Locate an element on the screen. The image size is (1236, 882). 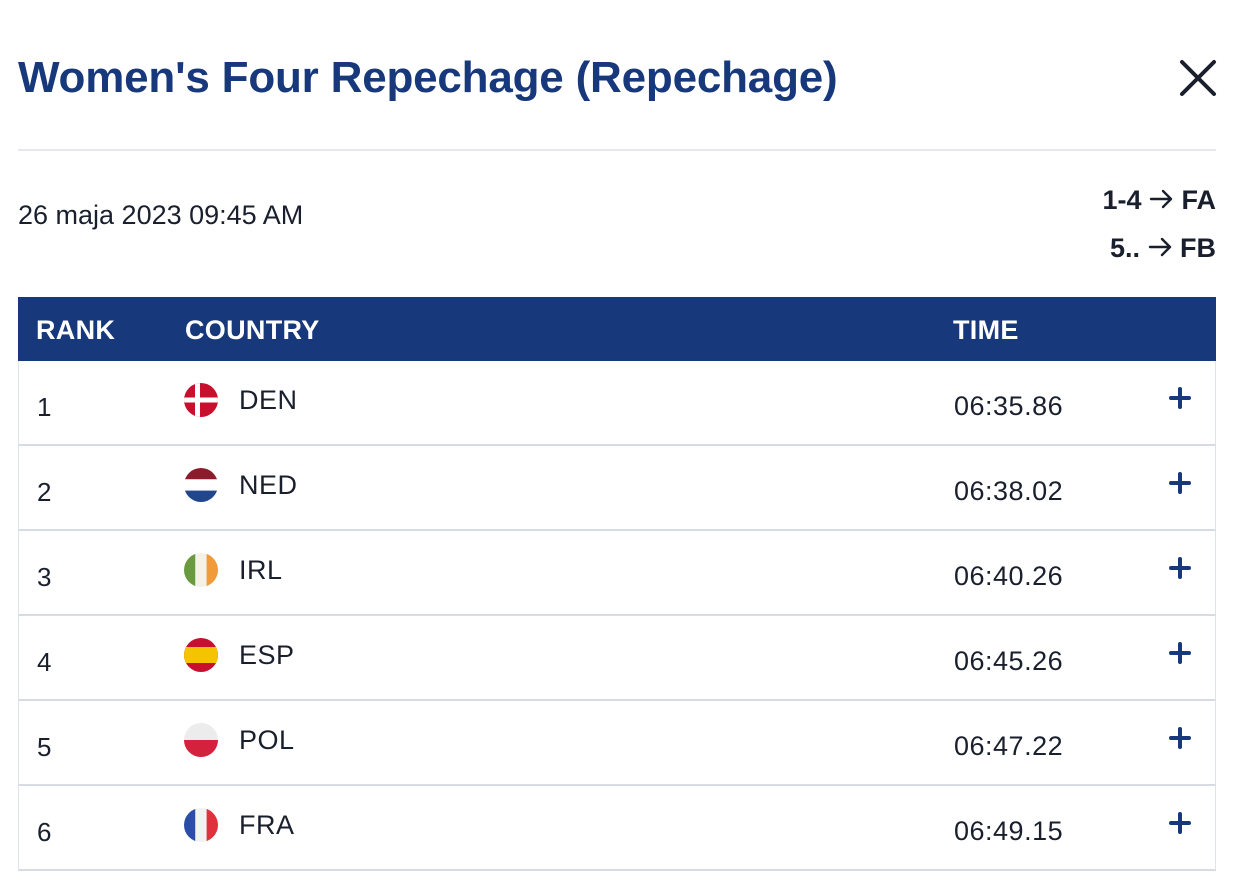
time-cell: 06:49.15 is located at coordinates (1009, 831).